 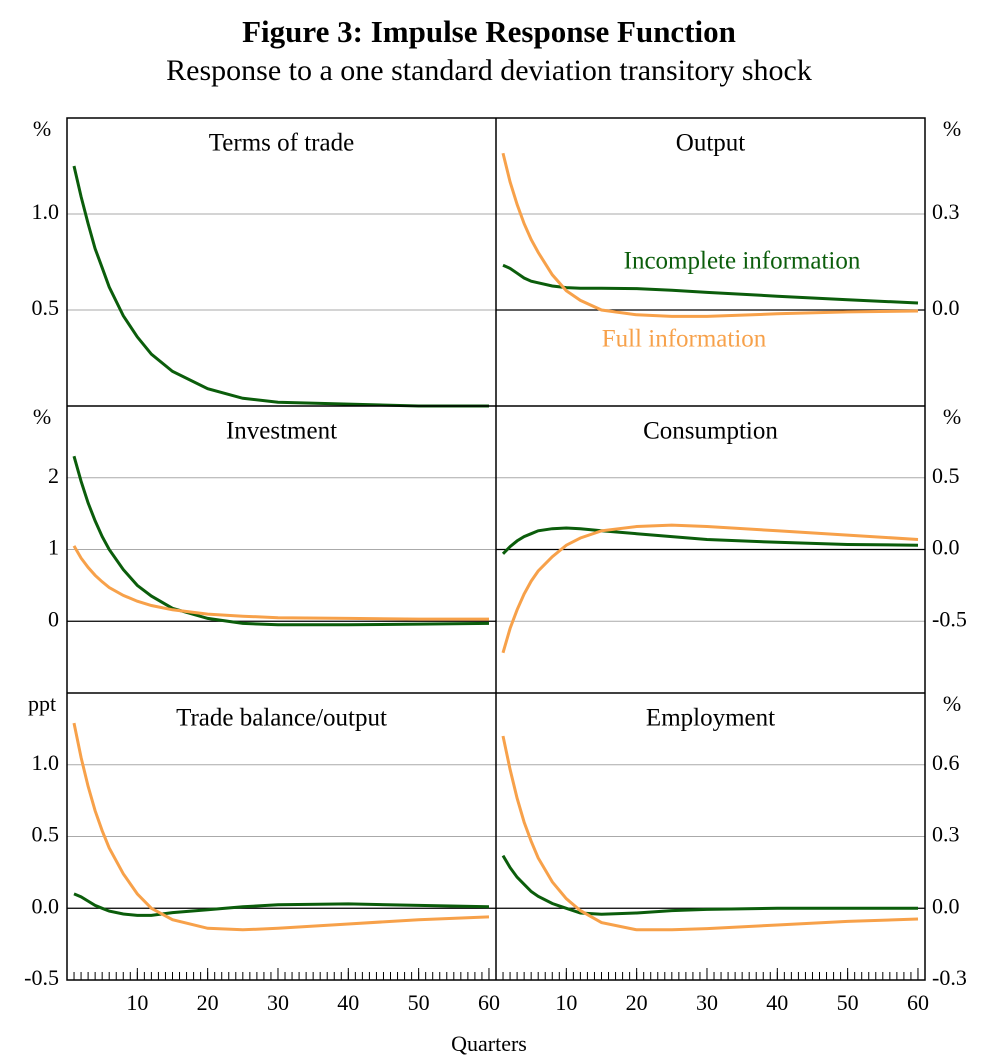 I want to click on unit-label: ppt, so click(x=42, y=703).